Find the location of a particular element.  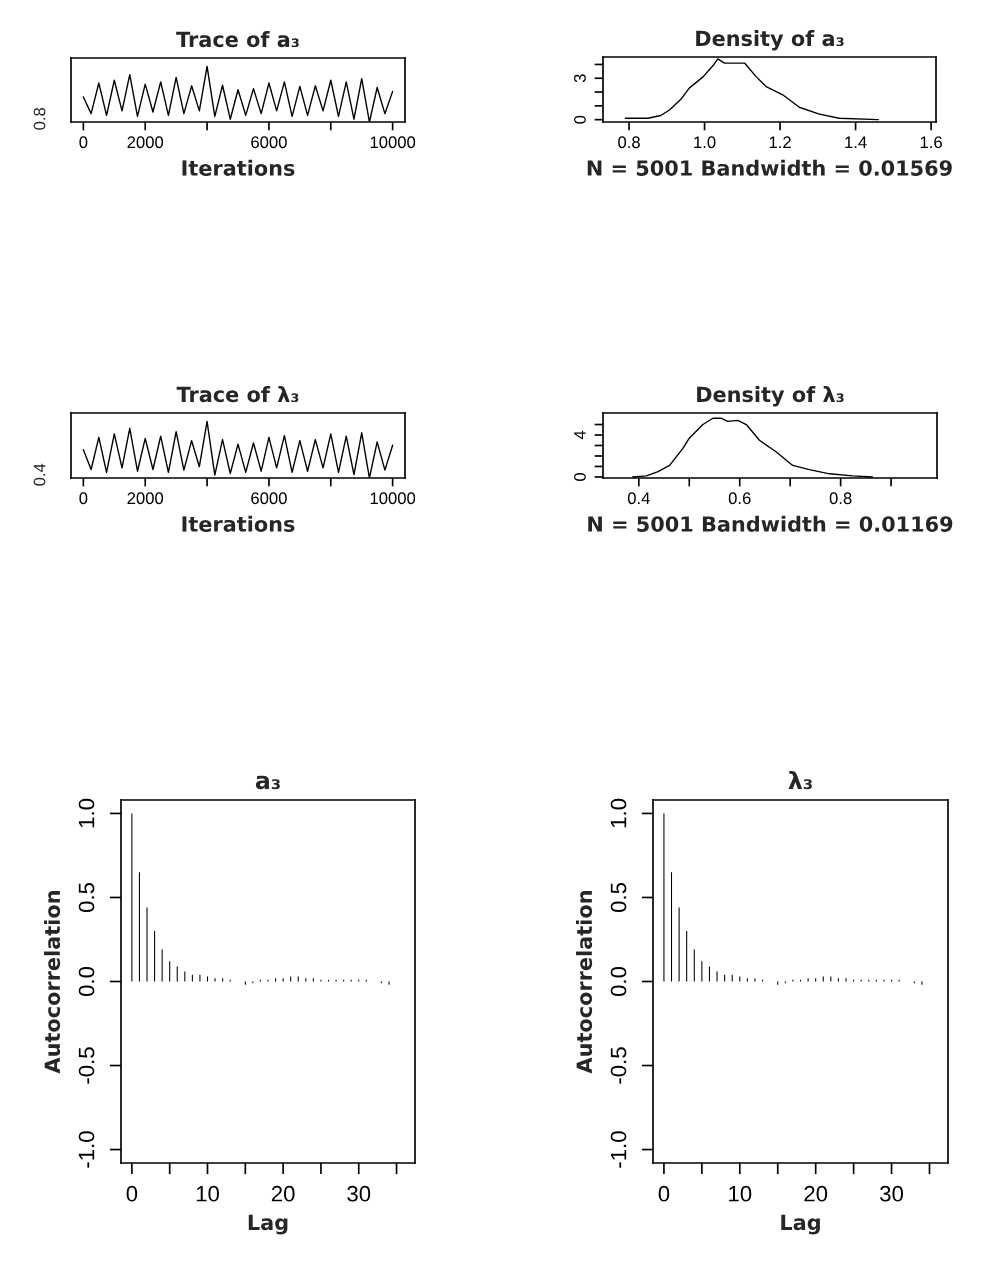

chart-title: λ₃ is located at coordinates (800, 780).